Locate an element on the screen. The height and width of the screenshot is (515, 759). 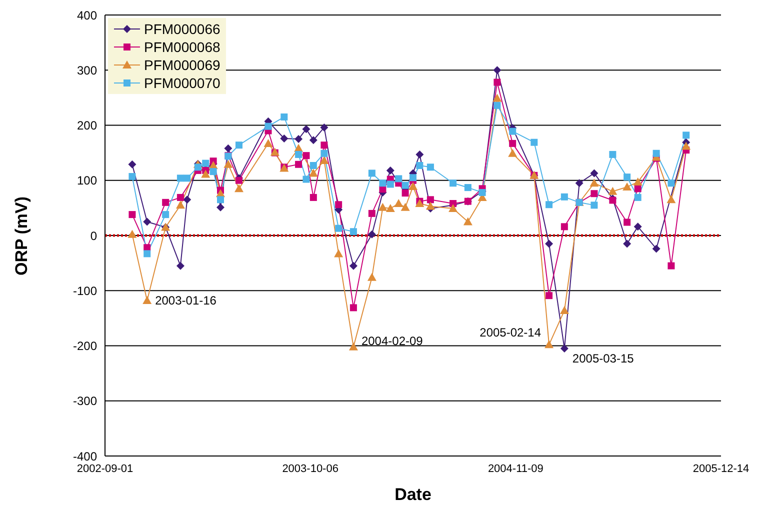
x-tick-label: 2004-11-09 is located at coordinates (516, 468).